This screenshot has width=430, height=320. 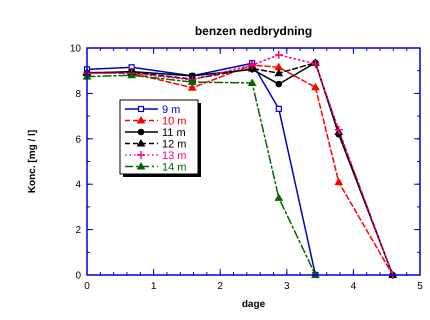 What do you see at coordinates (174, 122) in the screenshot?
I see `legend-label: 10 m` at bounding box center [174, 122].